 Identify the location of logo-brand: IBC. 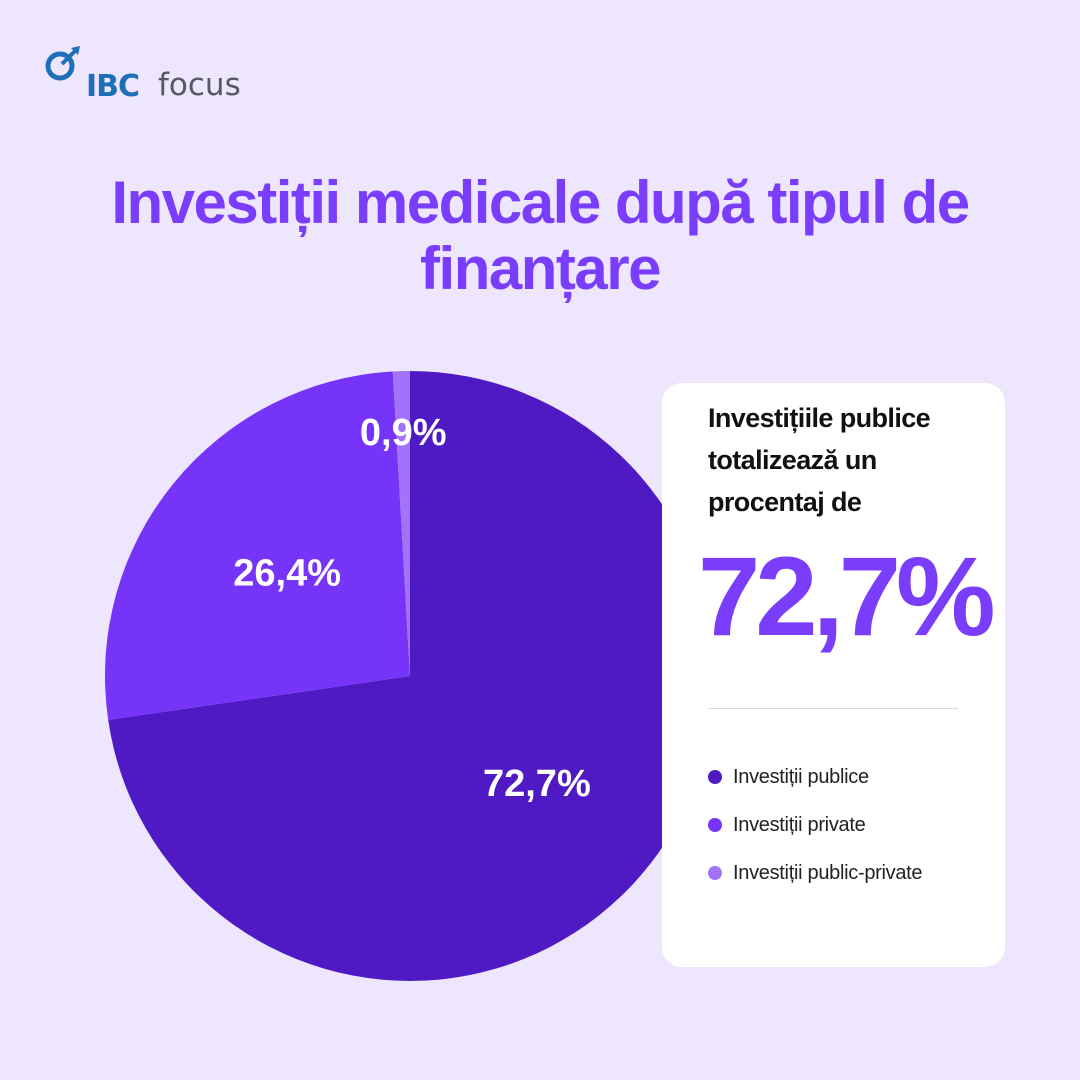
(113, 86).